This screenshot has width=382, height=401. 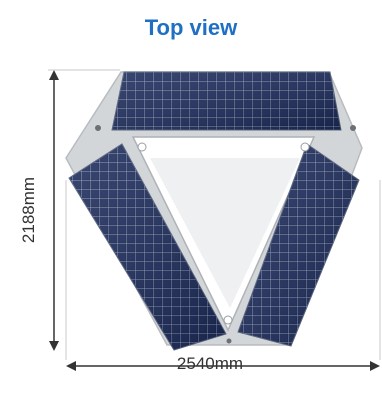 I want to click on frame-inner-shadow, so click(x=225, y=233).